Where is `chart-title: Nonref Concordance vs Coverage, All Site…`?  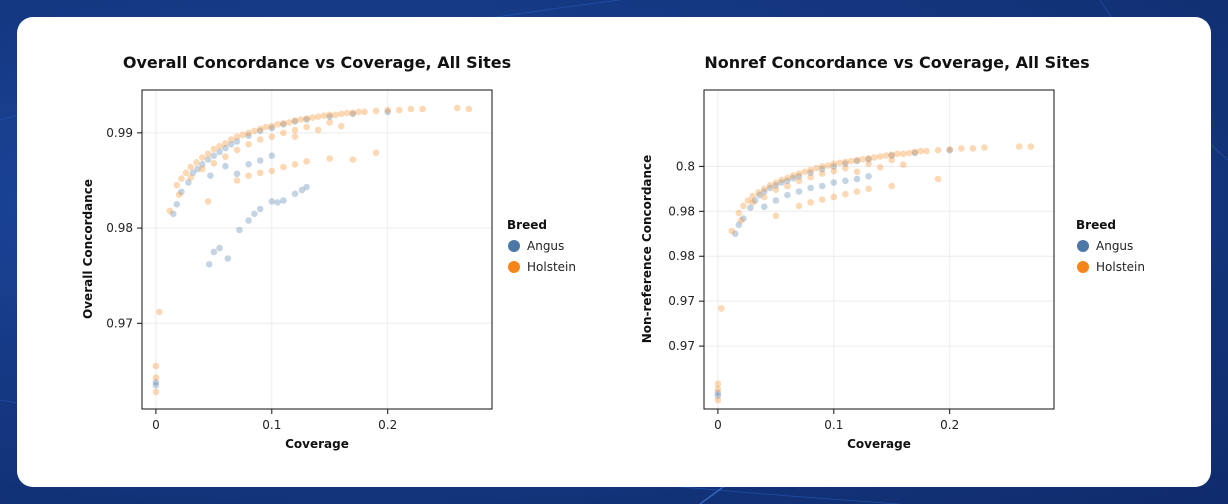
chart-title: Nonref Concordance vs Coverage, All Site… is located at coordinates (896, 62).